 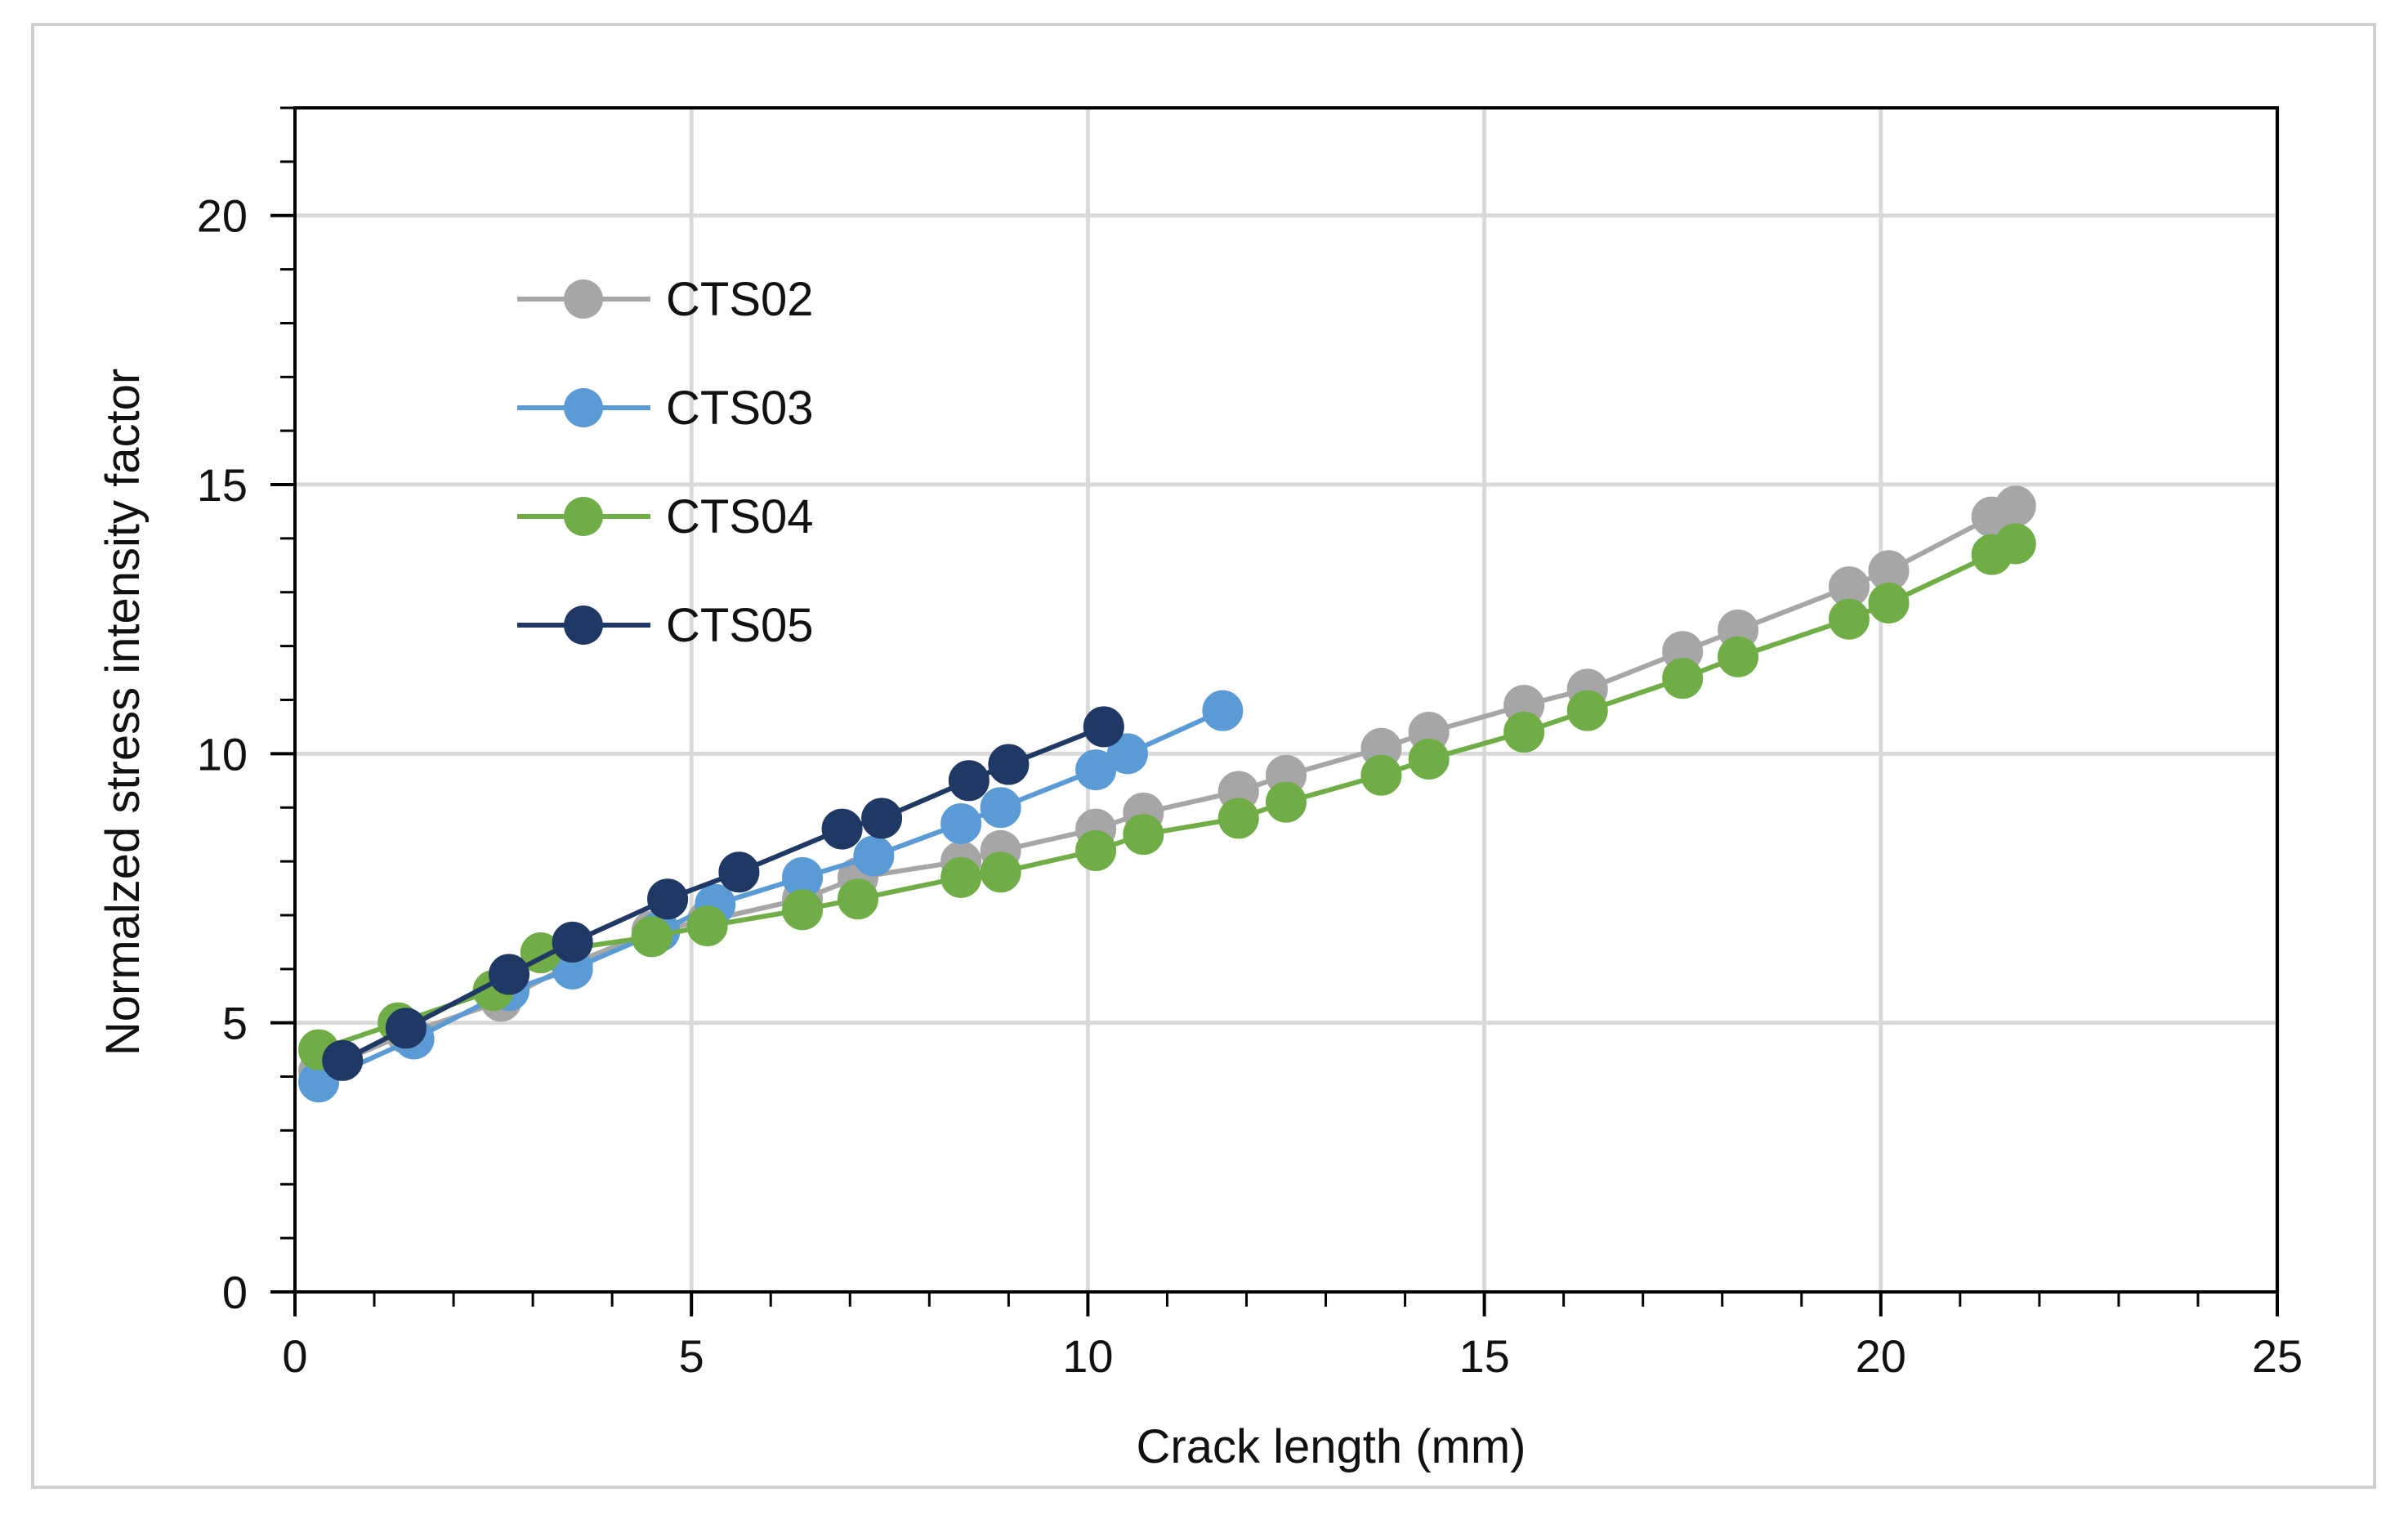 I want to click on legend-item-cts05: CTS05, so click(x=665, y=625).